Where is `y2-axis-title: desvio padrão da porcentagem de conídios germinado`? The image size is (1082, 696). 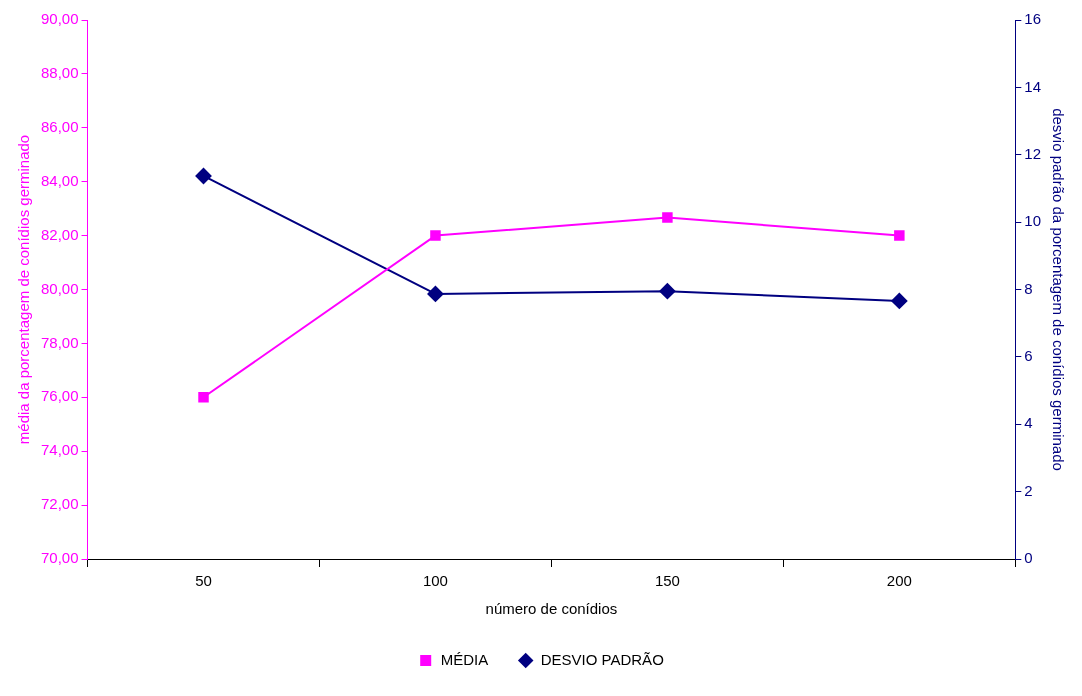 y2-axis-title: desvio padrão da porcentagem de conídios germinado is located at coordinates (1058, 289).